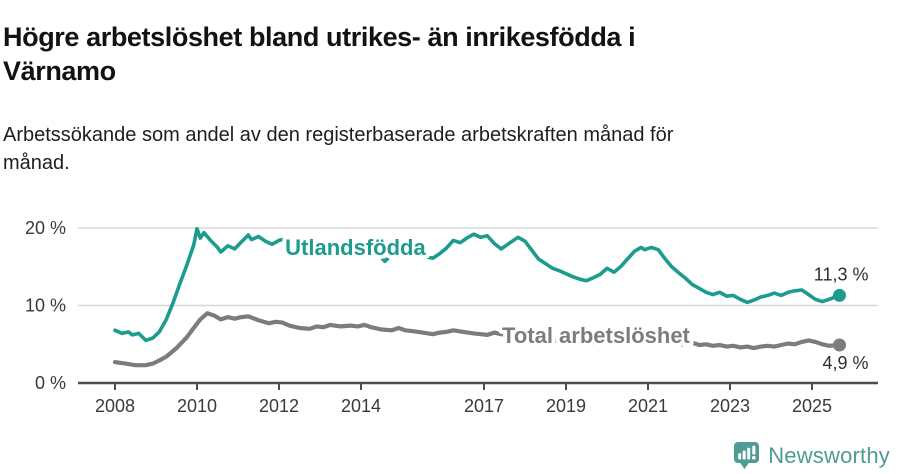 The width and height of the screenshot is (900, 474). I want to click on series-line-total, so click(477, 339).